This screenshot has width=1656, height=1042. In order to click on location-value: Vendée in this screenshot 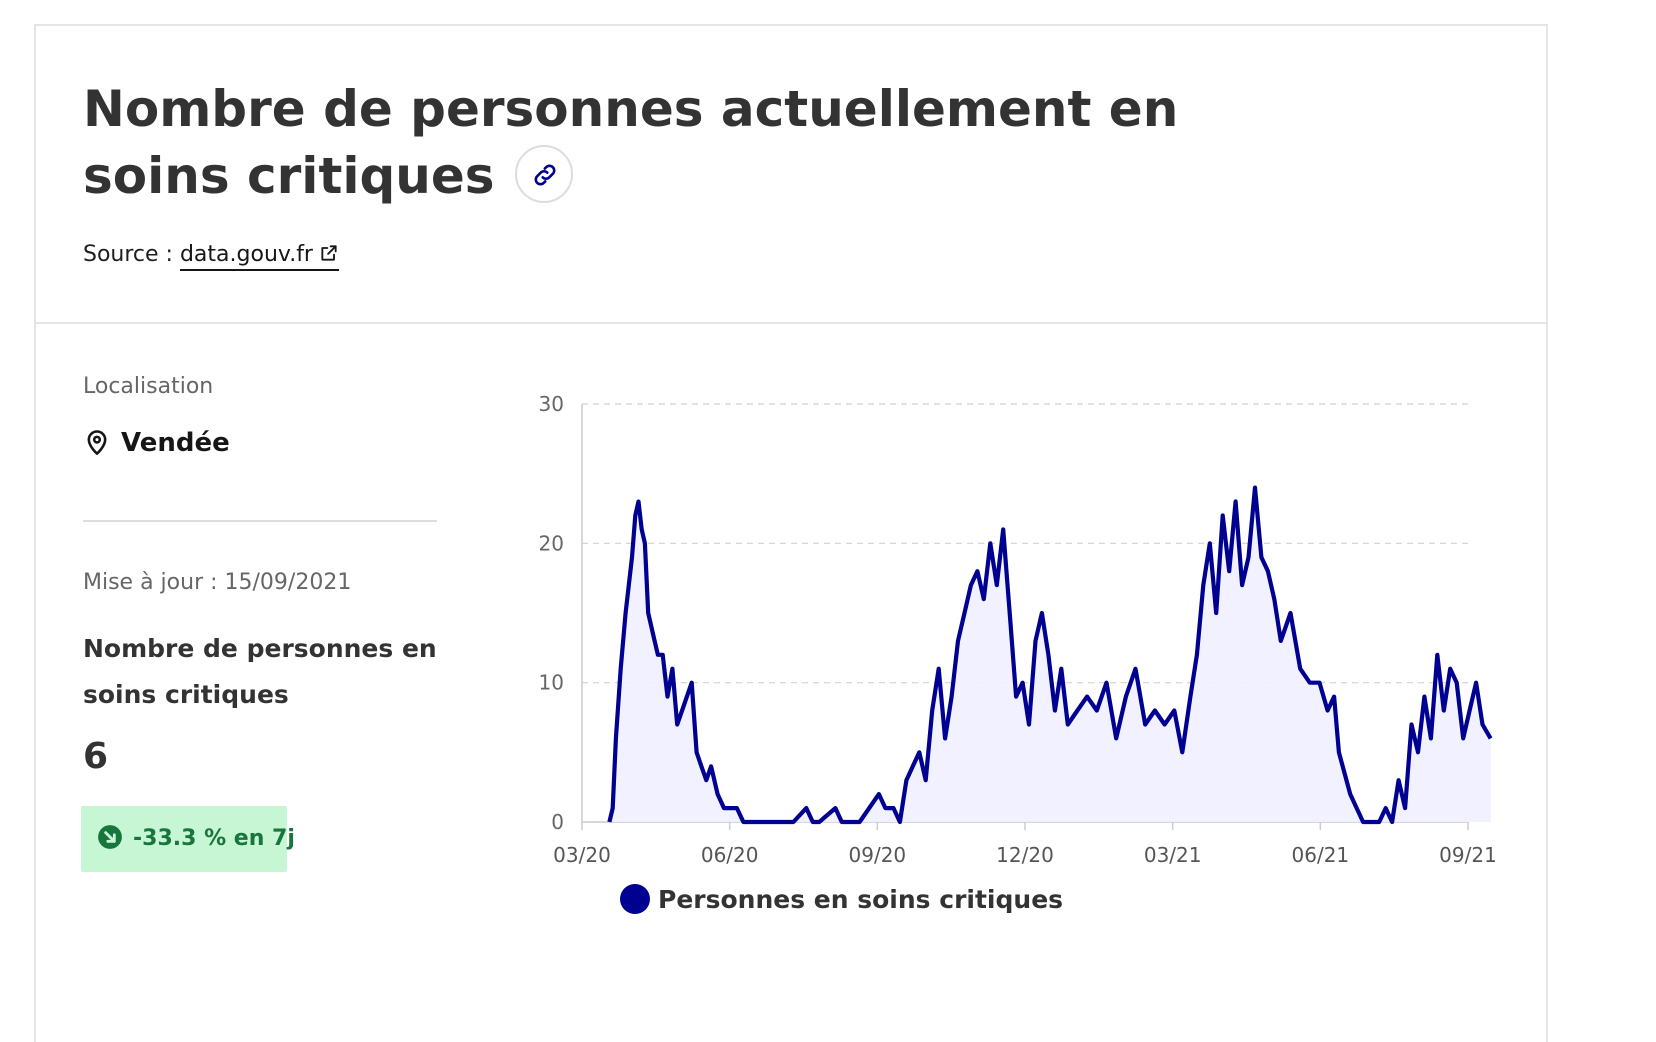, I will do `click(156, 443)`.